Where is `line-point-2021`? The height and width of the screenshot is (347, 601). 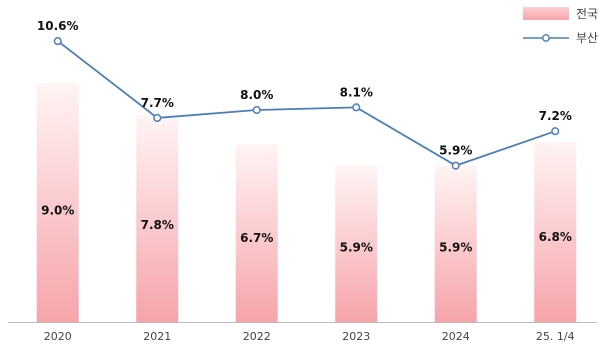 line-point-2021 is located at coordinates (157, 117).